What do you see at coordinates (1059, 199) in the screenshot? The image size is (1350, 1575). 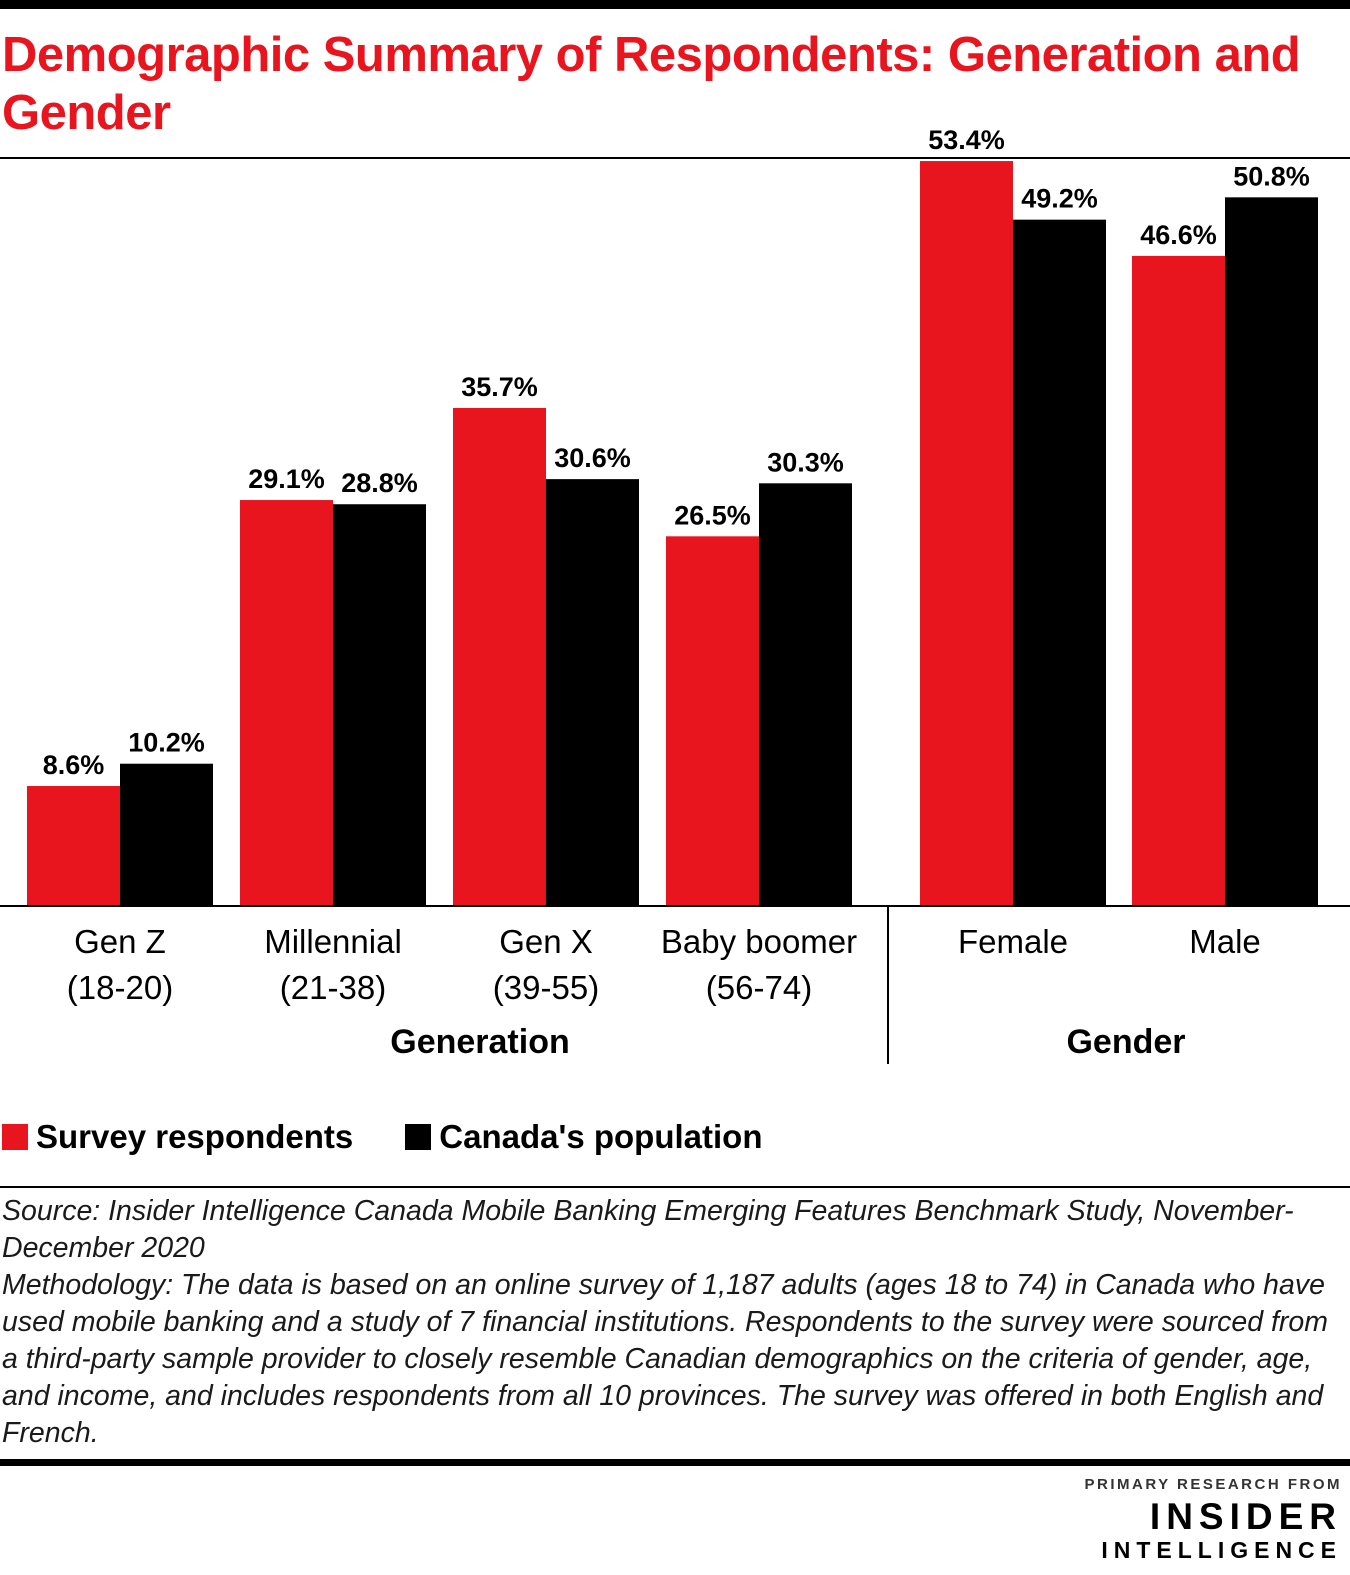 I see `data-label-population-4: 49.2%` at bounding box center [1059, 199].